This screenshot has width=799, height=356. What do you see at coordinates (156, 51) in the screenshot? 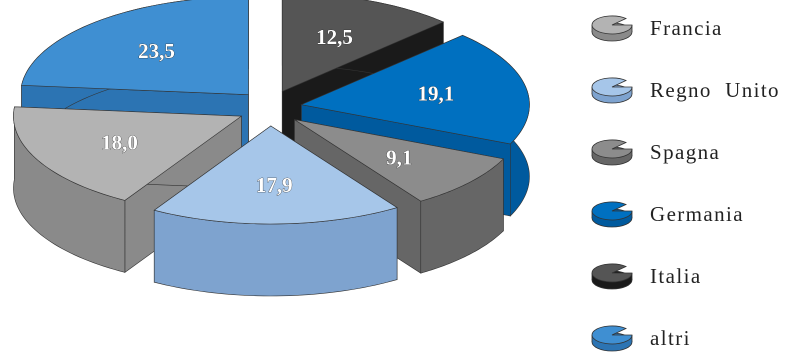
I see `data-label: 23,5` at bounding box center [156, 51].